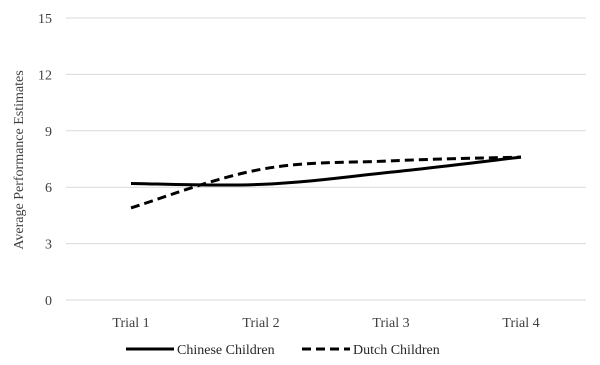 The width and height of the screenshot is (600, 365). Describe the element at coordinates (130, 323) in the screenshot. I see `x-tick-label: Trial 1` at that location.